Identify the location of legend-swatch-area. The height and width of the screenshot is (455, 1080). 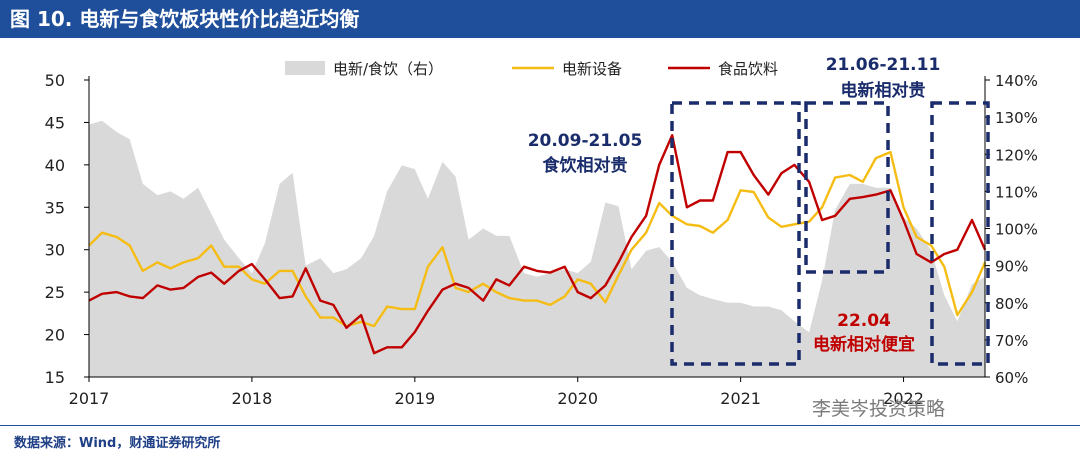
(305, 68).